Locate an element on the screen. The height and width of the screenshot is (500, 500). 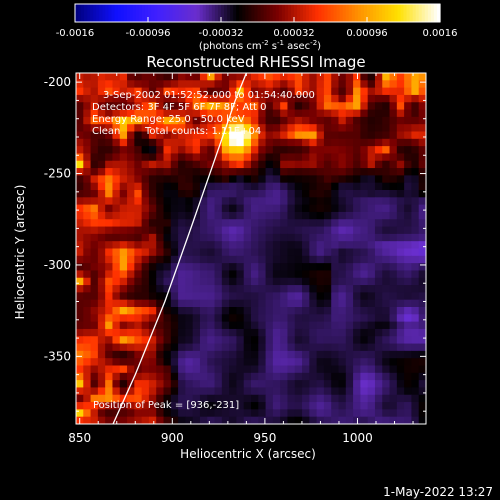
peak-position-annotation: Position of Peak = [936,-231] is located at coordinates (166, 405).